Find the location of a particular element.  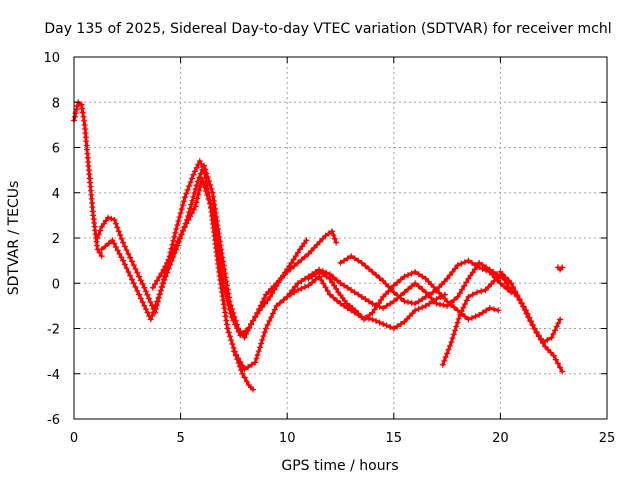

series-sat-d is located at coordinates (244, 257).